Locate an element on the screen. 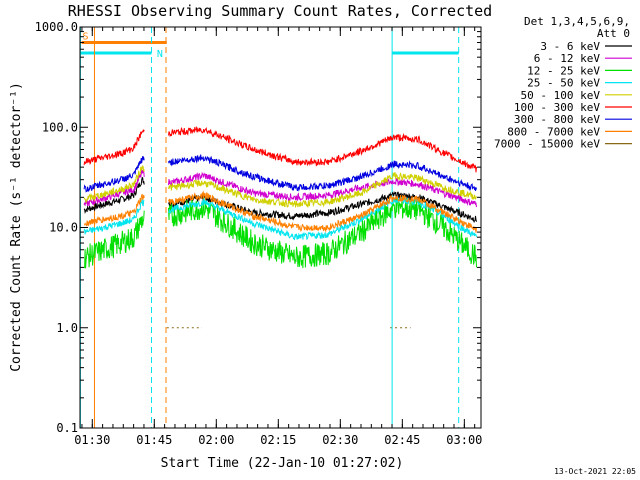 This screenshot has width=640, height=480. y-axis-label: Corrected Count Rate (s⁻¹ detector⁻¹) is located at coordinates (16, 227).